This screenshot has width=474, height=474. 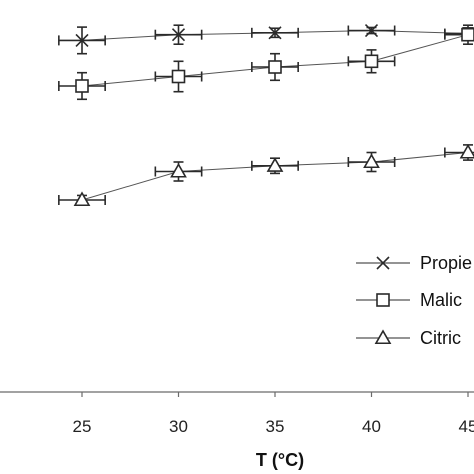 What do you see at coordinates (446, 263) in the screenshot?
I see `legend-label: Propie` at bounding box center [446, 263].